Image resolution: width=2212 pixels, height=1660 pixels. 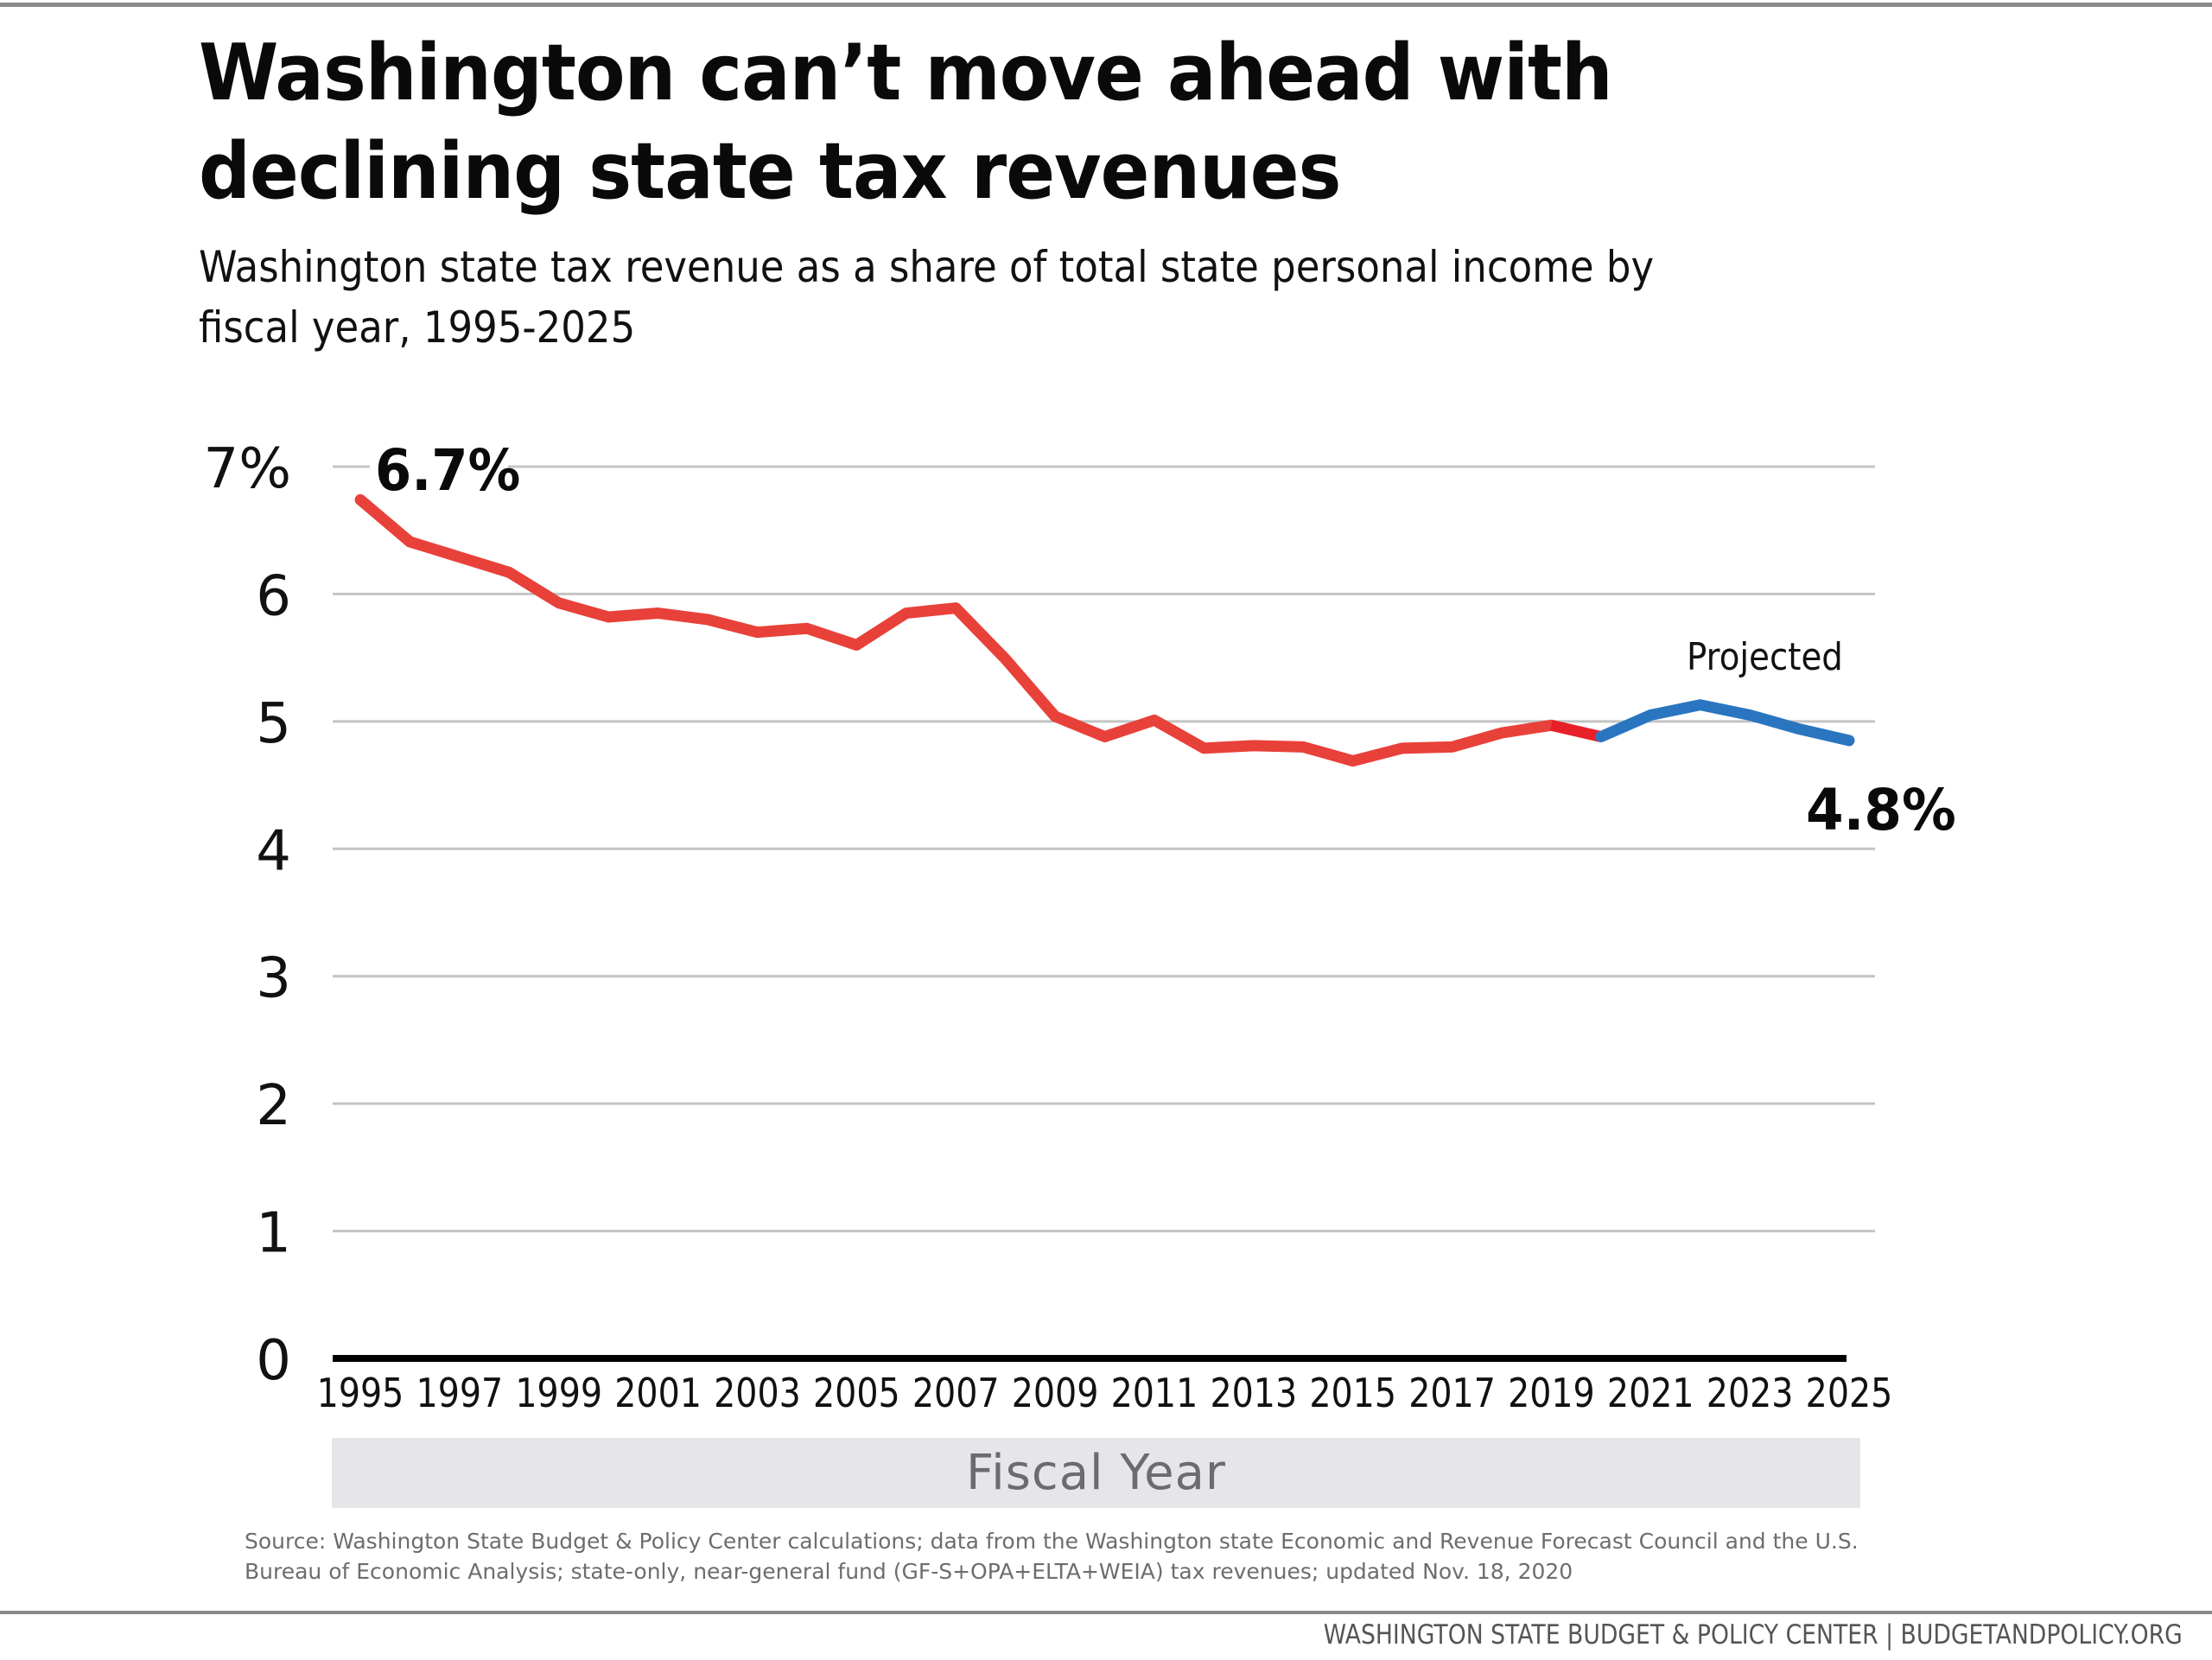 What do you see at coordinates (273, 1234) in the screenshot?
I see `y-tick-label: 1` at bounding box center [273, 1234].